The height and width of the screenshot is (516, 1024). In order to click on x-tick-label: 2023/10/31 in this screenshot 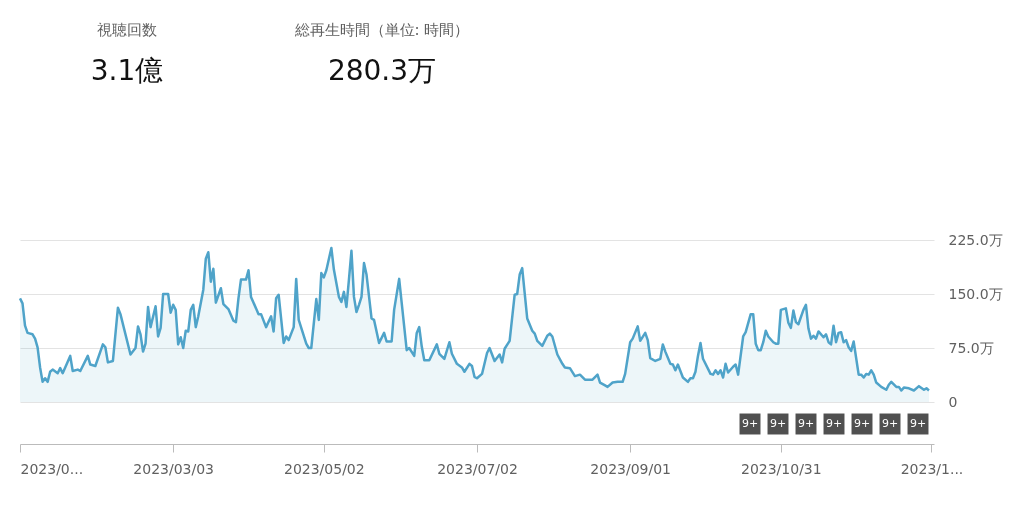, I will do `click(781, 468)`.